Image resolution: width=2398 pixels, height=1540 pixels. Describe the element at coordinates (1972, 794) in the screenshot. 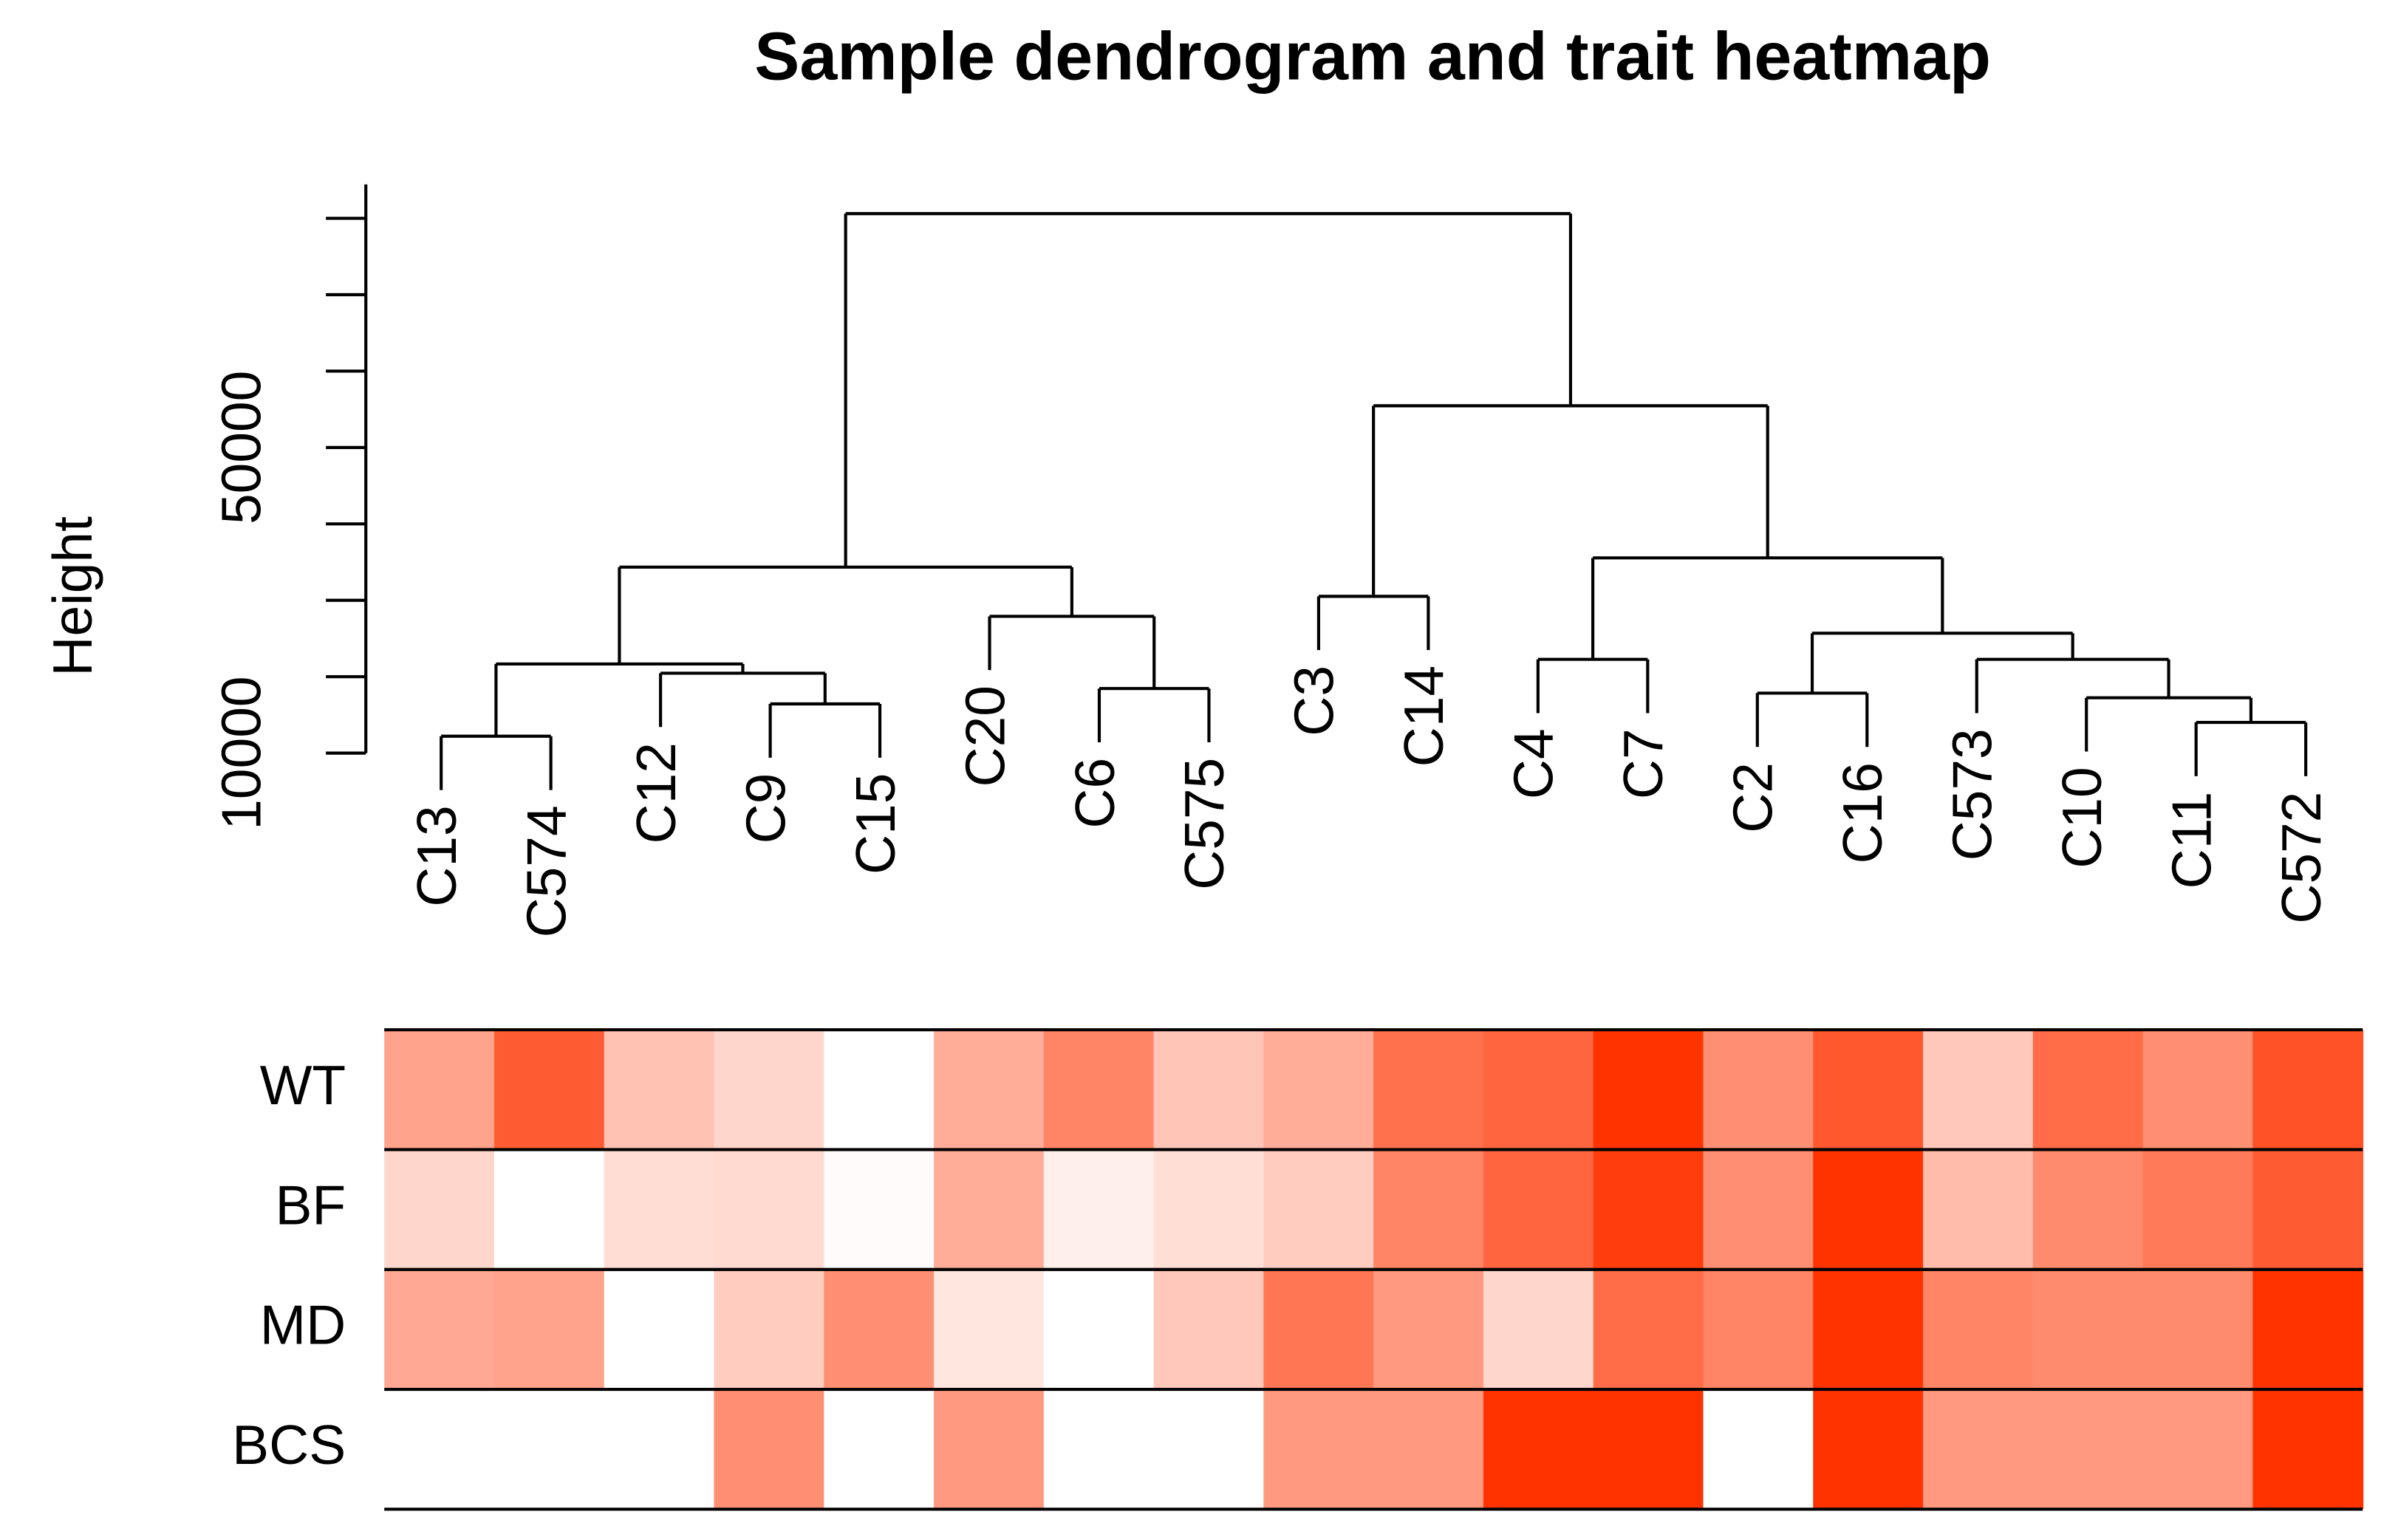

I see `leaf-label: C573` at that location.